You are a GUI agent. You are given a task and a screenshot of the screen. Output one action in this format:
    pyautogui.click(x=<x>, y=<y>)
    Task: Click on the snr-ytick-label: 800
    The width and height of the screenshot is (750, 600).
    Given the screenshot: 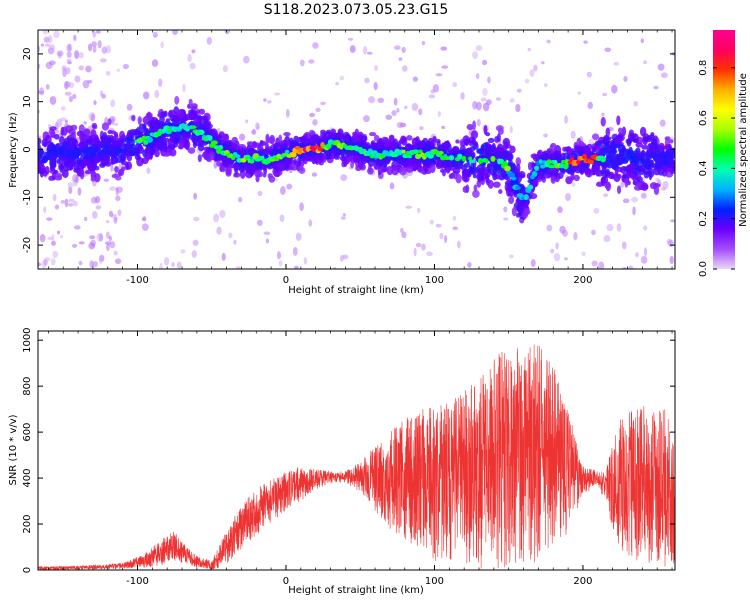 What is the action you would take?
    pyautogui.click(x=27, y=386)
    